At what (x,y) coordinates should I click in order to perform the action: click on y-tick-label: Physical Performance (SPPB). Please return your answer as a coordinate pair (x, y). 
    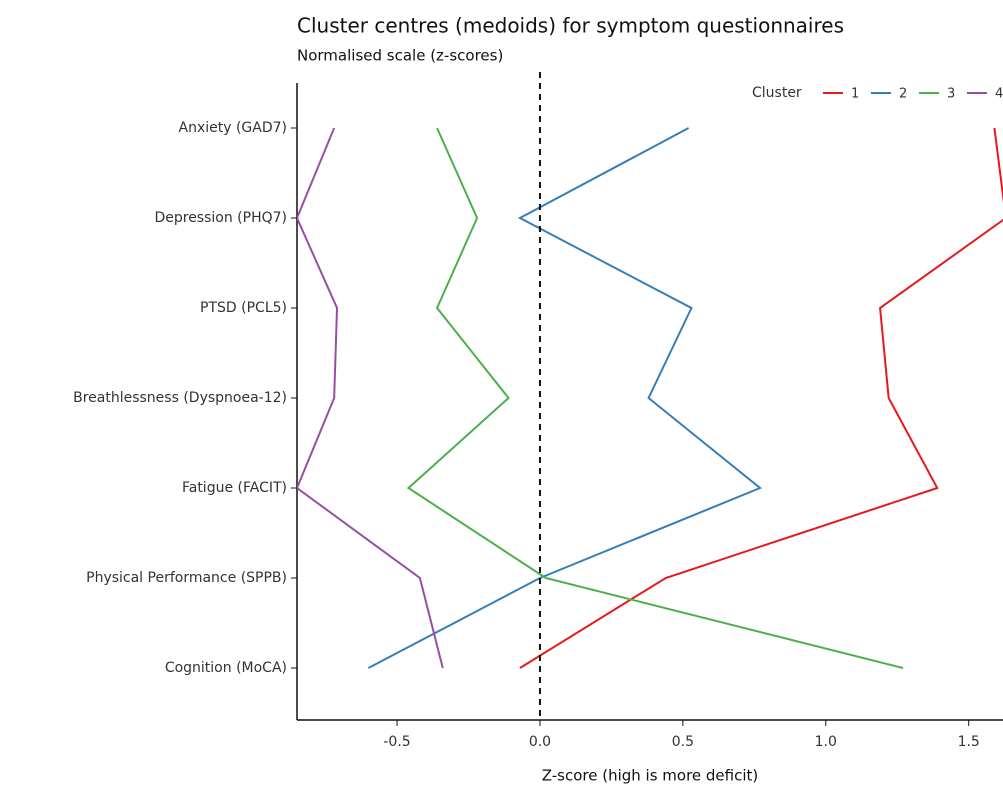
    Looking at the image, I should click on (186, 578).